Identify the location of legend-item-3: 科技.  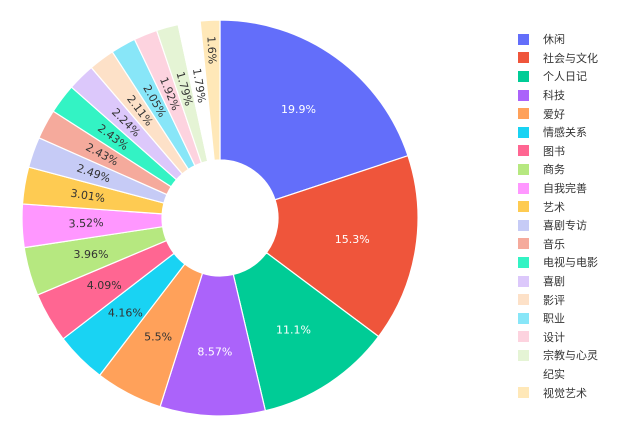
(558, 95).